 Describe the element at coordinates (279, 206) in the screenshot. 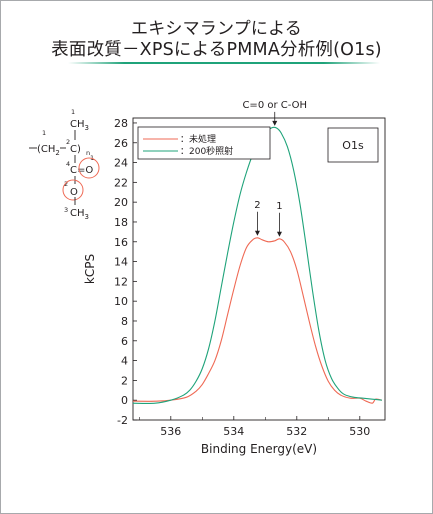

I see `annotation-peak-1-label: 1` at that location.